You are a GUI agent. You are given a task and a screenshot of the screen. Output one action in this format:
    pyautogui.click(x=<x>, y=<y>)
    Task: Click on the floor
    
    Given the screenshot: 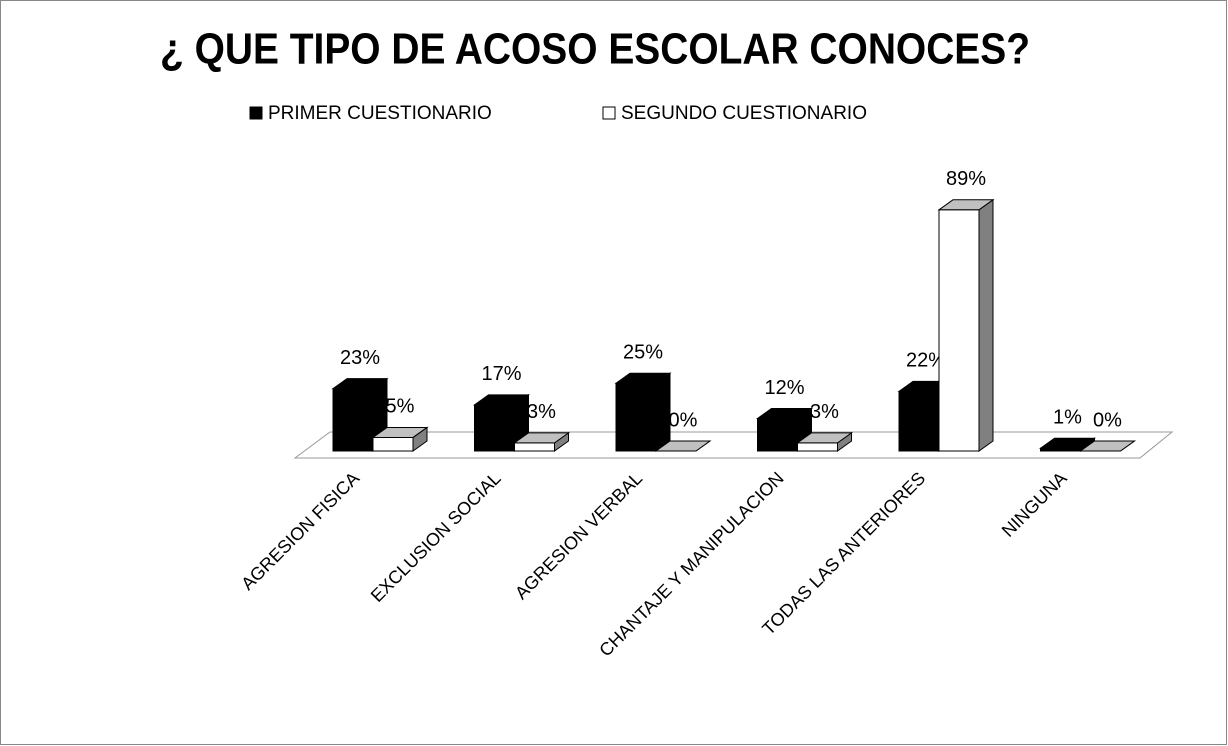 What is the action you would take?
    pyautogui.click(x=733, y=445)
    